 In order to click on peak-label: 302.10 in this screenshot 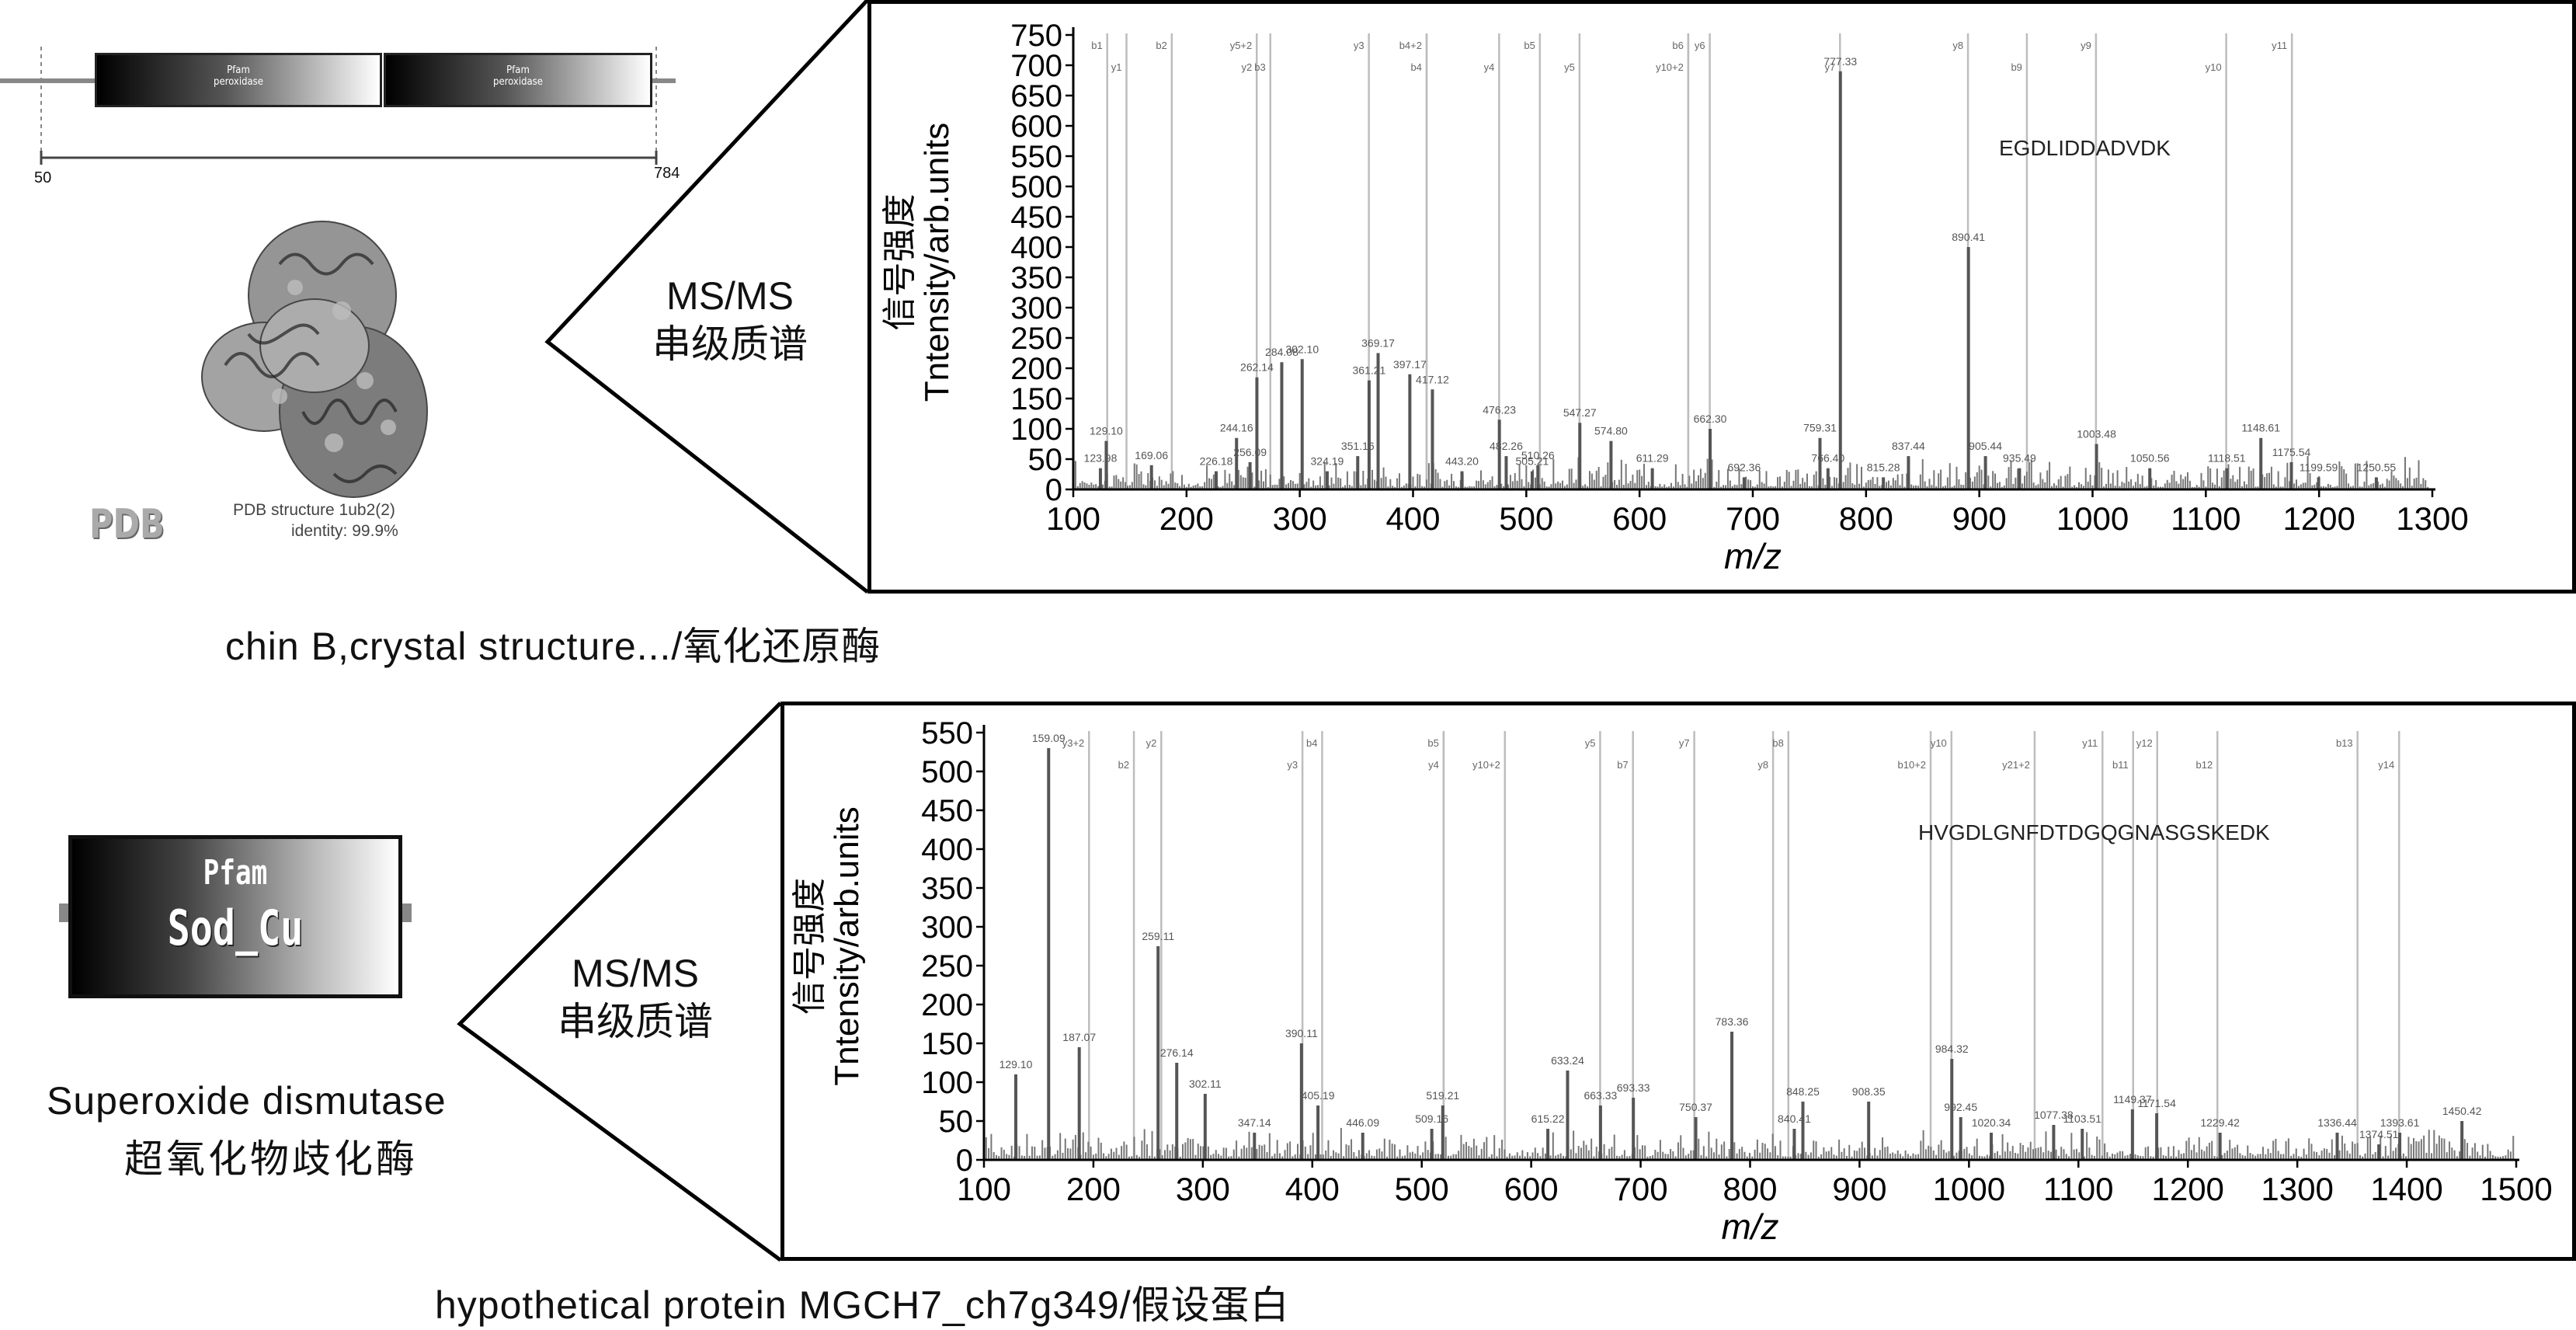, I will do `click(1302, 349)`.